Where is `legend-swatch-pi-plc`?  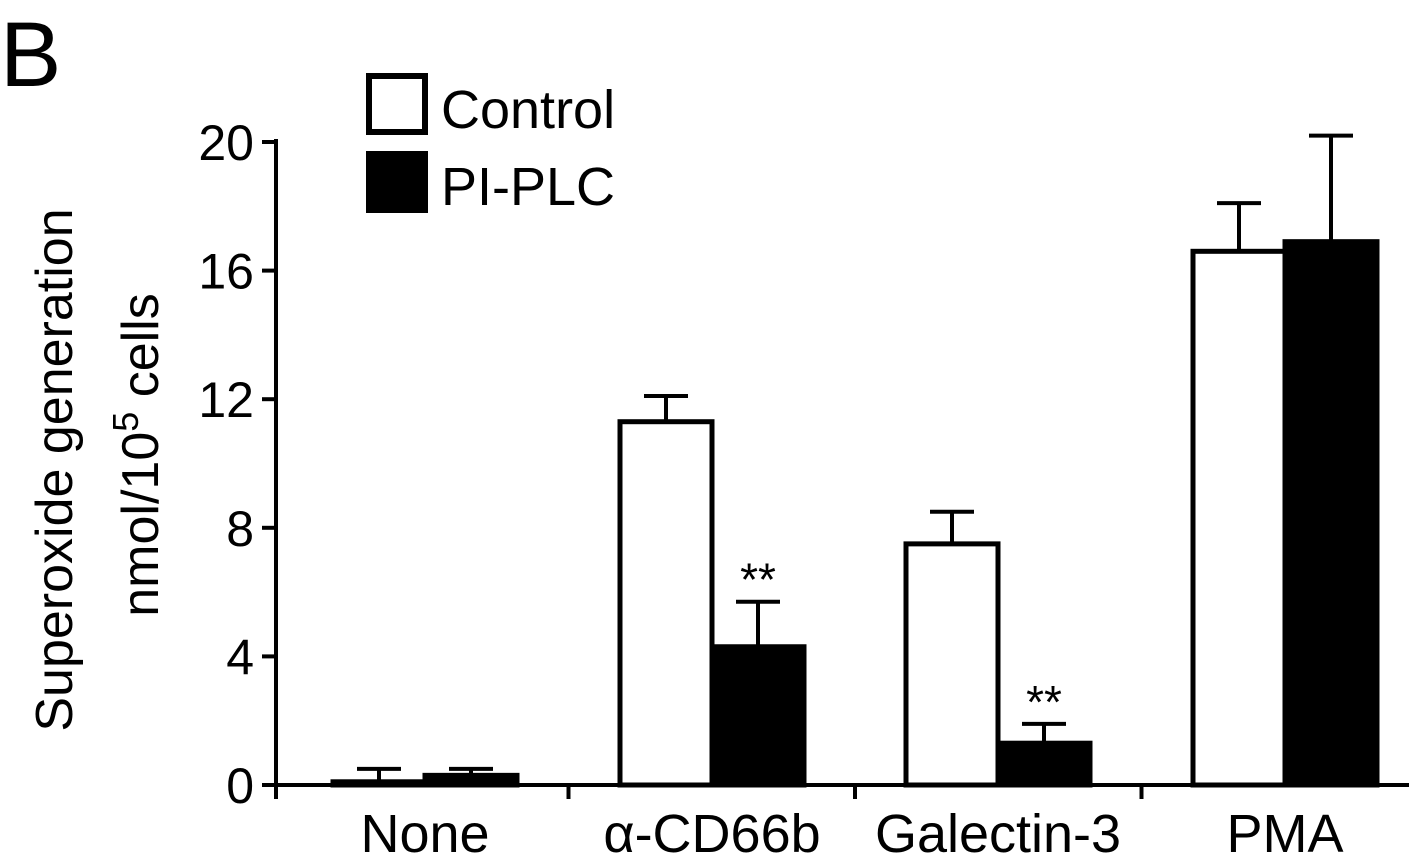 legend-swatch-pi-plc is located at coordinates (397, 182).